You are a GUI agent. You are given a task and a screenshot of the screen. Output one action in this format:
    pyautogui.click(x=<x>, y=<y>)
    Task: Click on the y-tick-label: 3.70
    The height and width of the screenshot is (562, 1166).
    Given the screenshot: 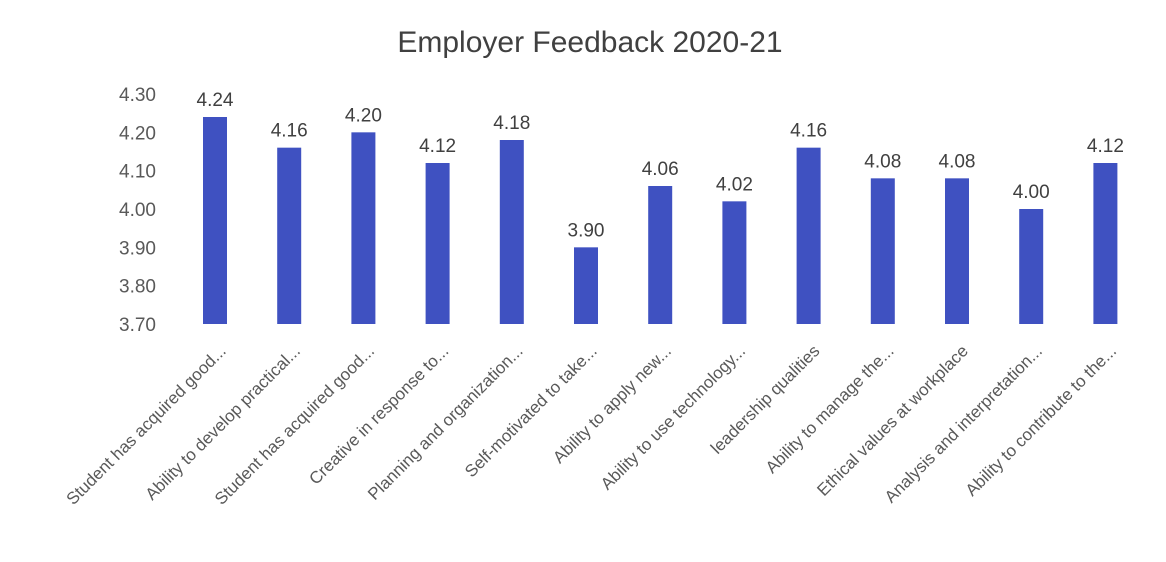 What is the action you would take?
    pyautogui.click(x=137, y=325)
    